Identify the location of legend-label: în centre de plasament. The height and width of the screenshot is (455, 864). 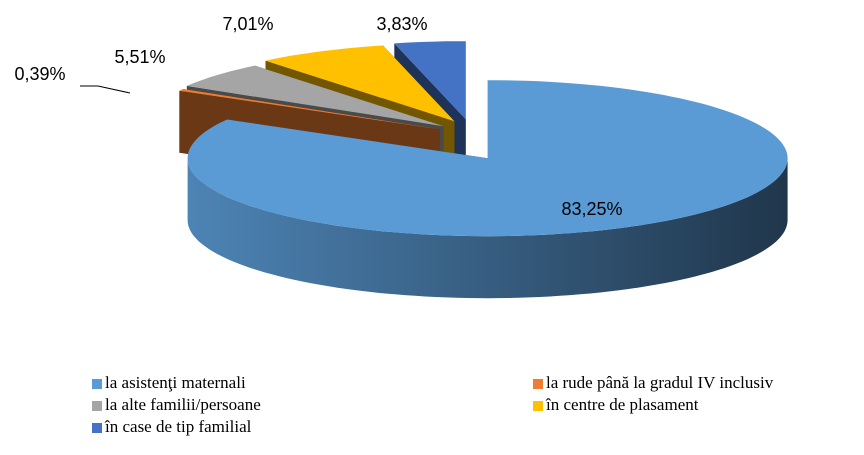
(622, 404).